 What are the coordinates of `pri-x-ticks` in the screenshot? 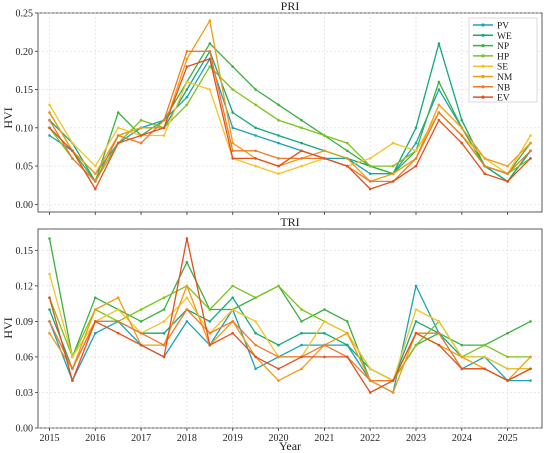 It's located at (279, 213).